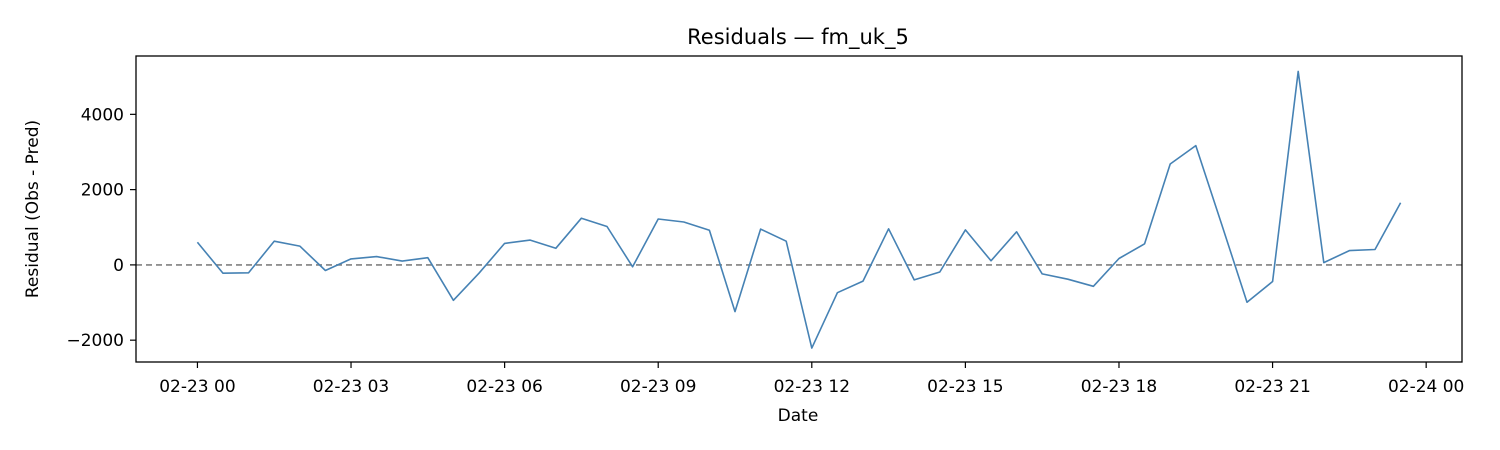  What do you see at coordinates (95, 341) in the screenshot?
I see `y-tick-label: −2000` at bounding box center [95, 341].